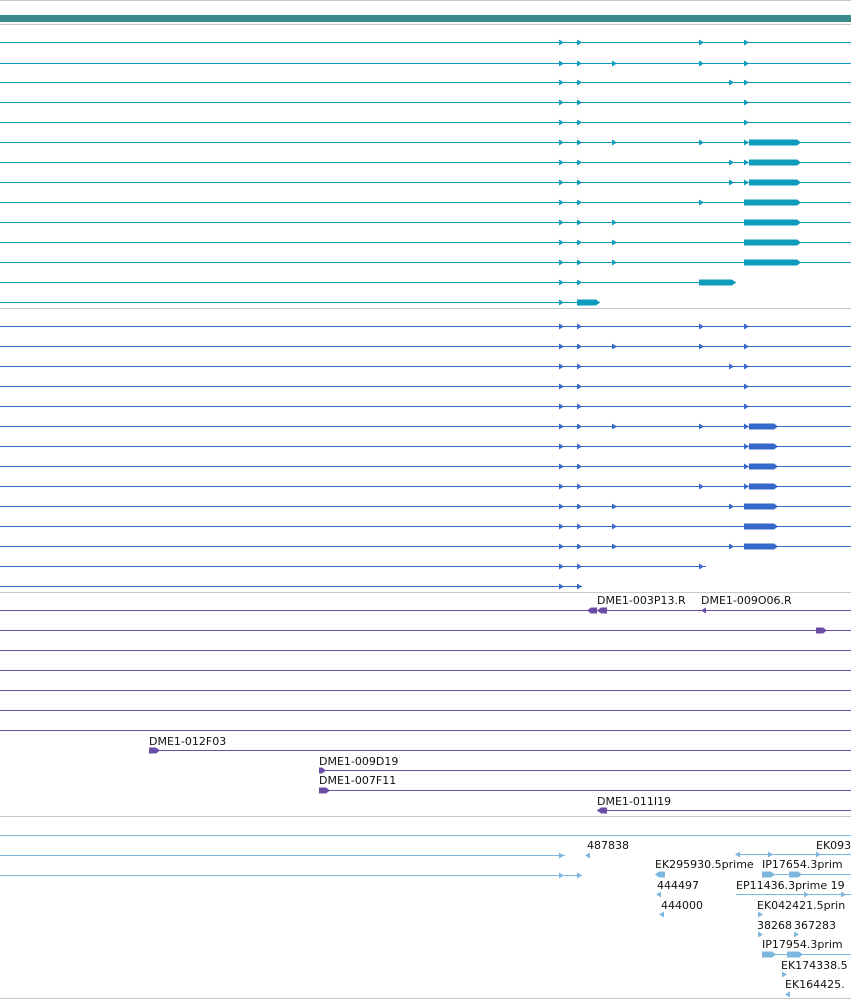 The height and width of the screenshot is (1000, 851). Describe the element at coordinates (704, 864) in the screenshot. I see `feature-label: EK295930.5prime` at that location.